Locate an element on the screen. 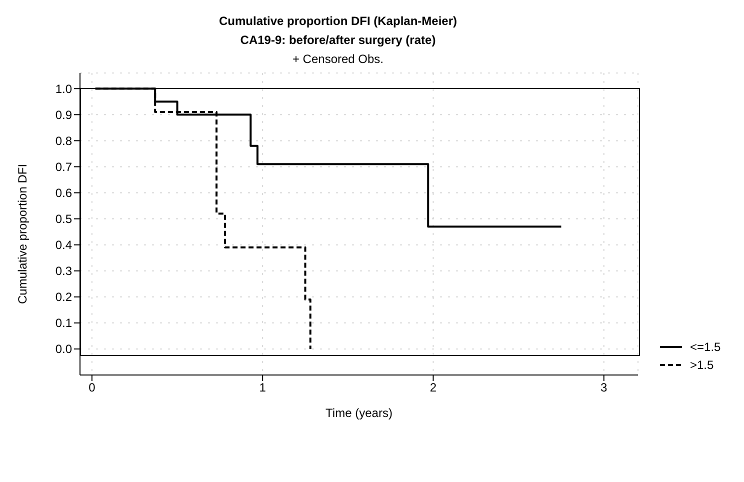 The width and height of the screenshot is (744, 482). y-tick-label: 0.6 is located at coordinates (63, 193).